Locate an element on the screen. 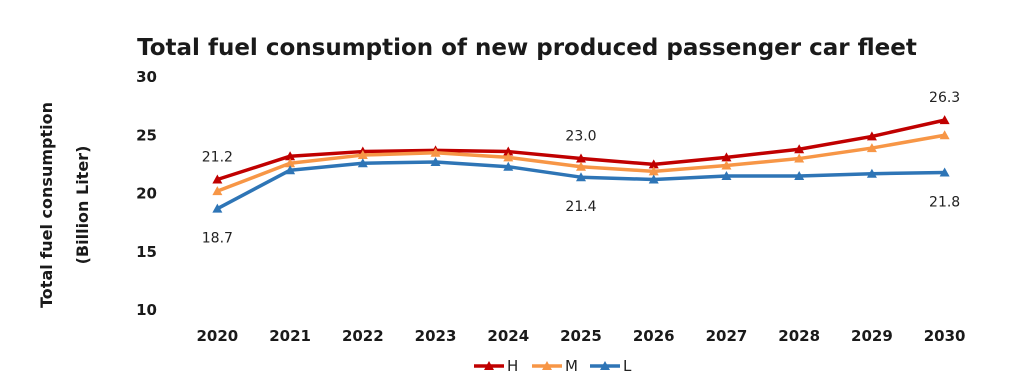 This screenshot has height=383, width=1011. legend-label: L is located at coordinates (627, 366).